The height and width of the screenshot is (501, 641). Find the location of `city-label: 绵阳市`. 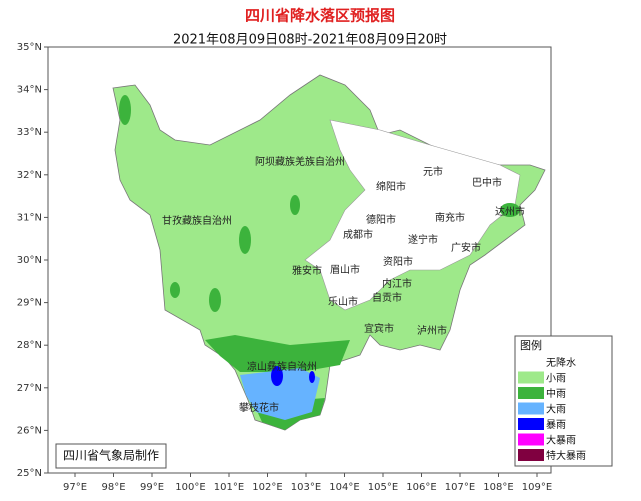

city-label: 绵阳市 is located at coordinates (391, 186).